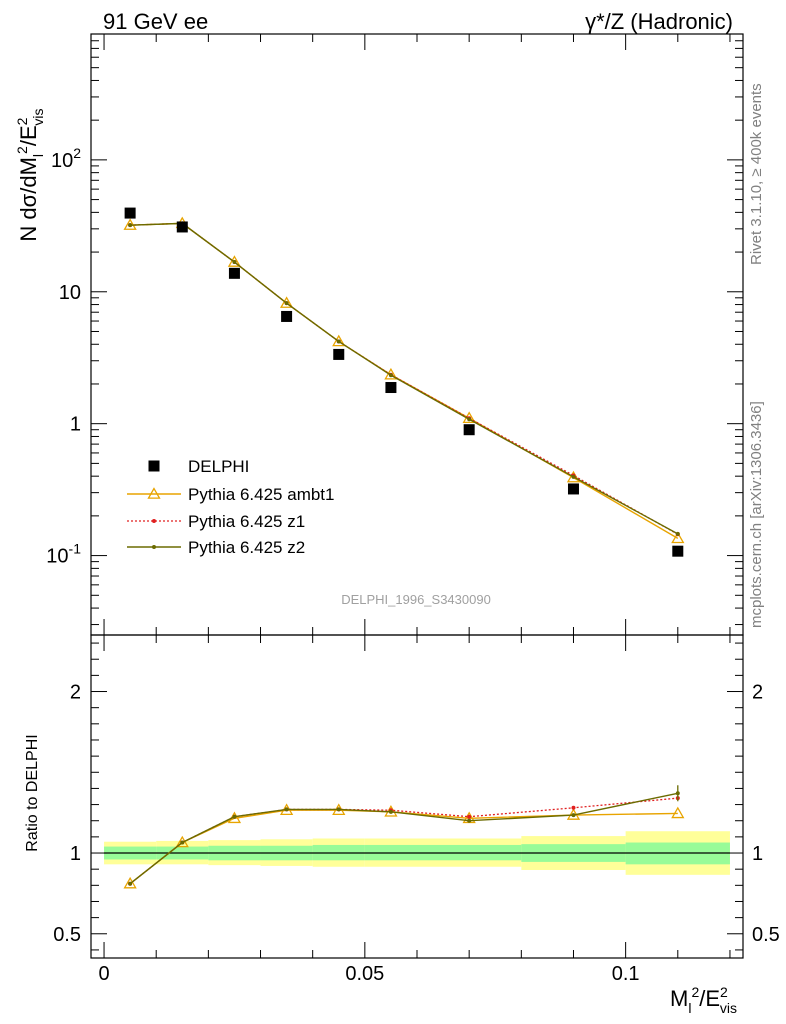 Image resolution: width=786 pixels, height=1024 pixels. What do you see at coordinates (63, 554) in the screenshot?
I see `main-ytick-label-0: 10⁻¹` at bounding box center [63, 554].